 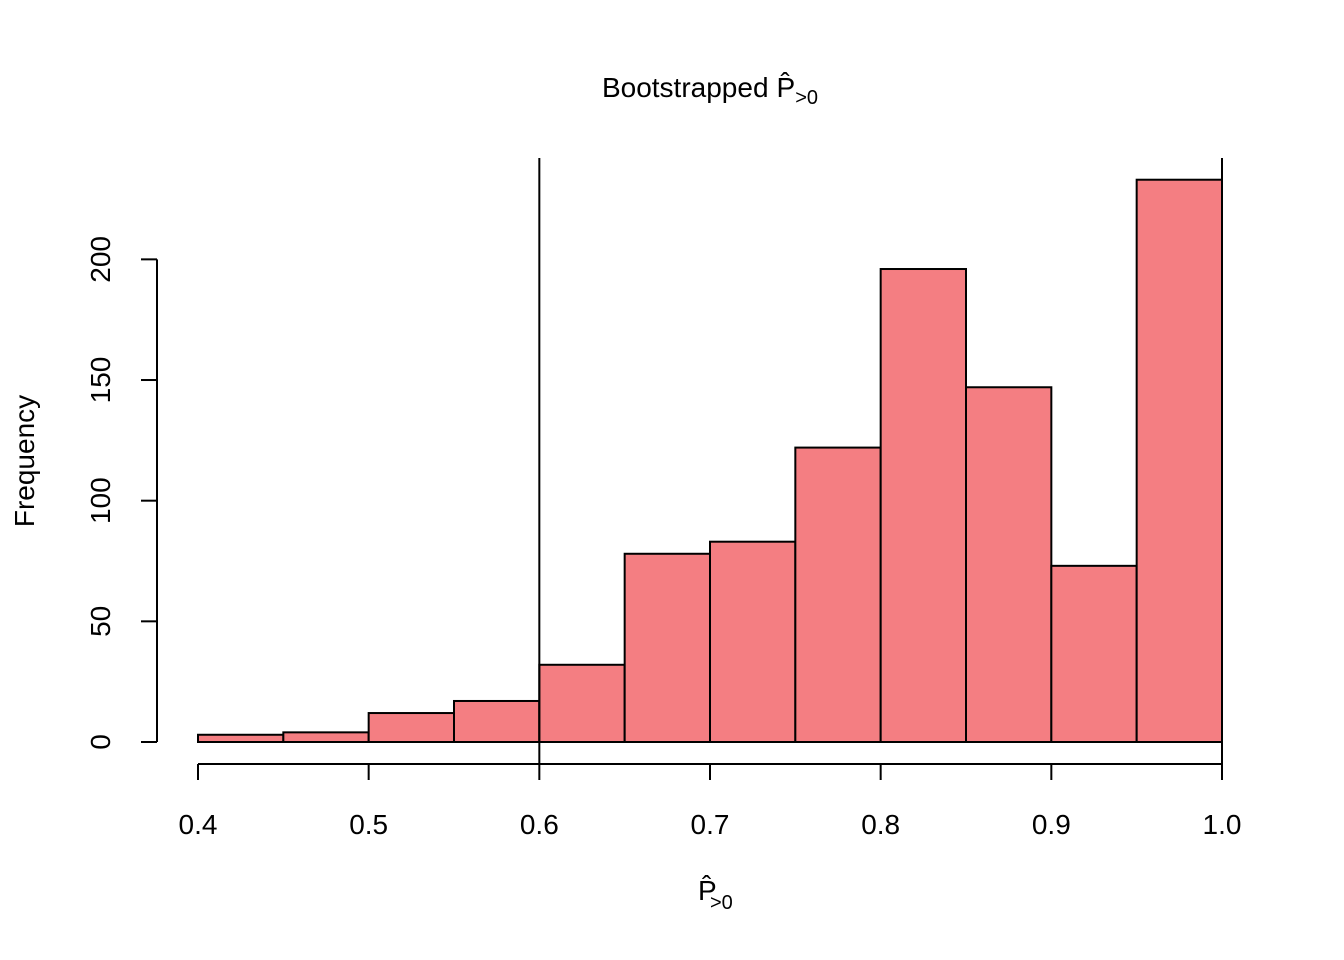 I want to click on x-tick-label: 0.5, so click(x=368, y=824).